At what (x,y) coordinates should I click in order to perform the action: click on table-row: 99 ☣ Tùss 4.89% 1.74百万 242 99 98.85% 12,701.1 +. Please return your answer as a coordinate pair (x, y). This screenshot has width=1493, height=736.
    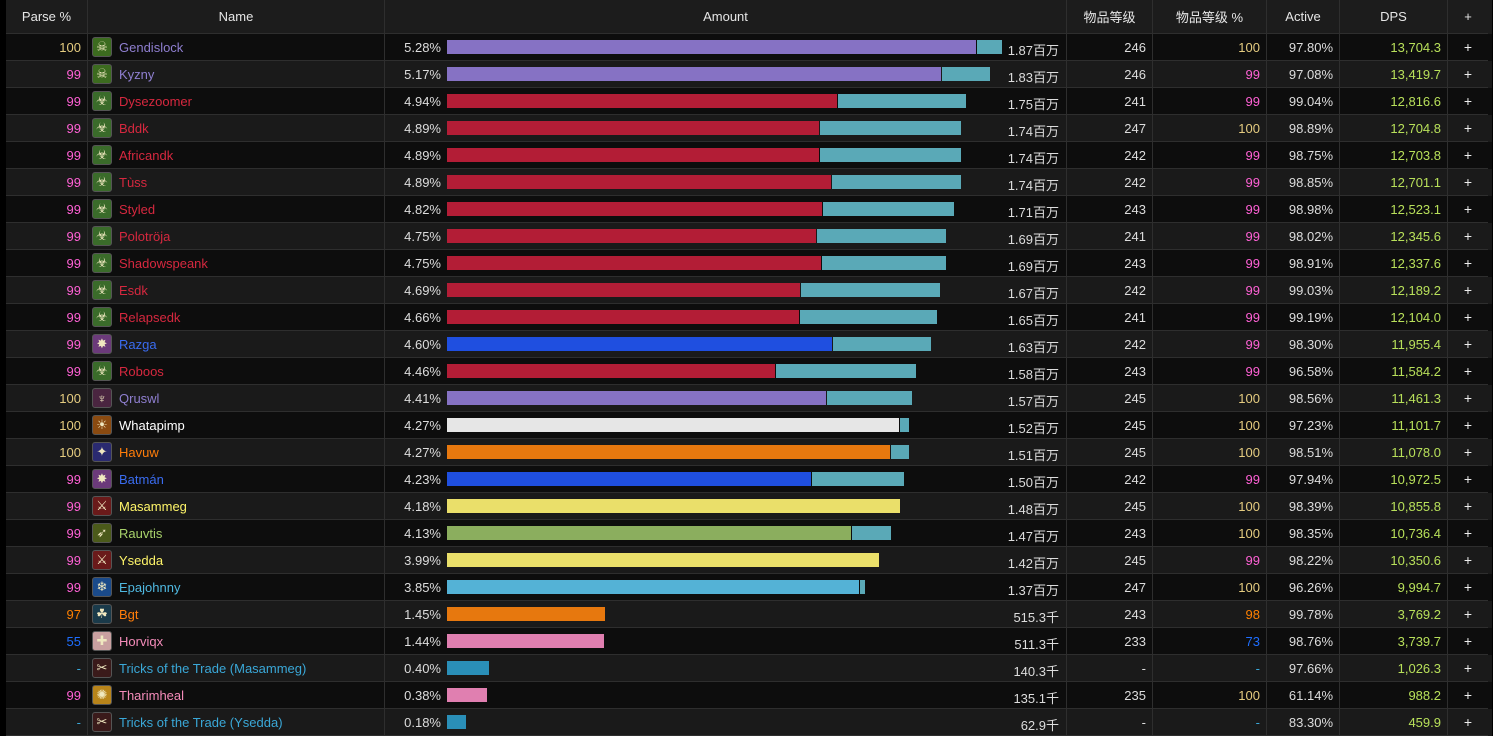
    Looking at the image, I should click on (749, 182).